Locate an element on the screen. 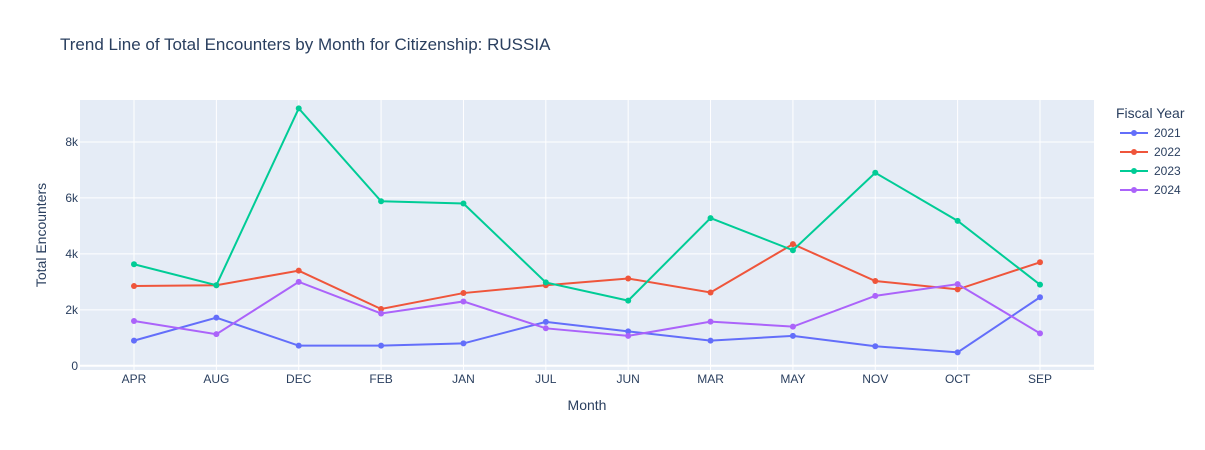 This screenshot has height=450, width=1205. series-2021 is located at coordinates (587, 325).